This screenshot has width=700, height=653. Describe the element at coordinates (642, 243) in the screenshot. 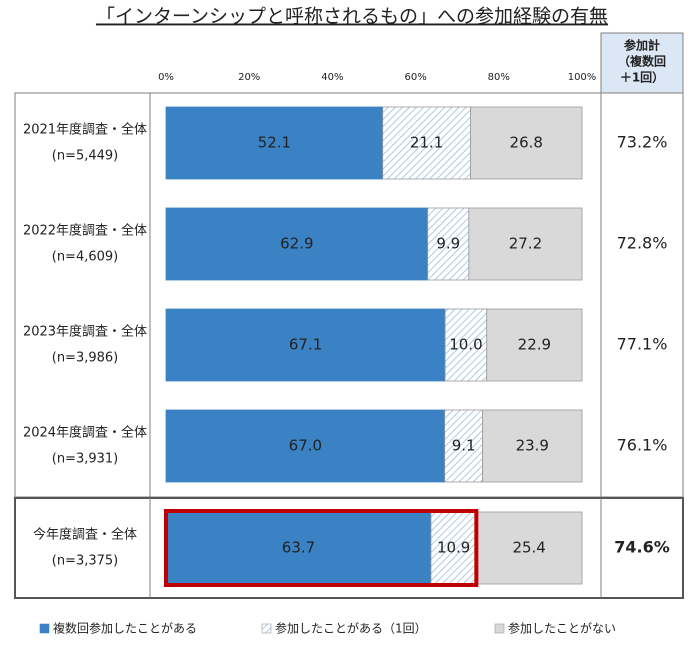

I see `total-label: 72.8%` at that location.